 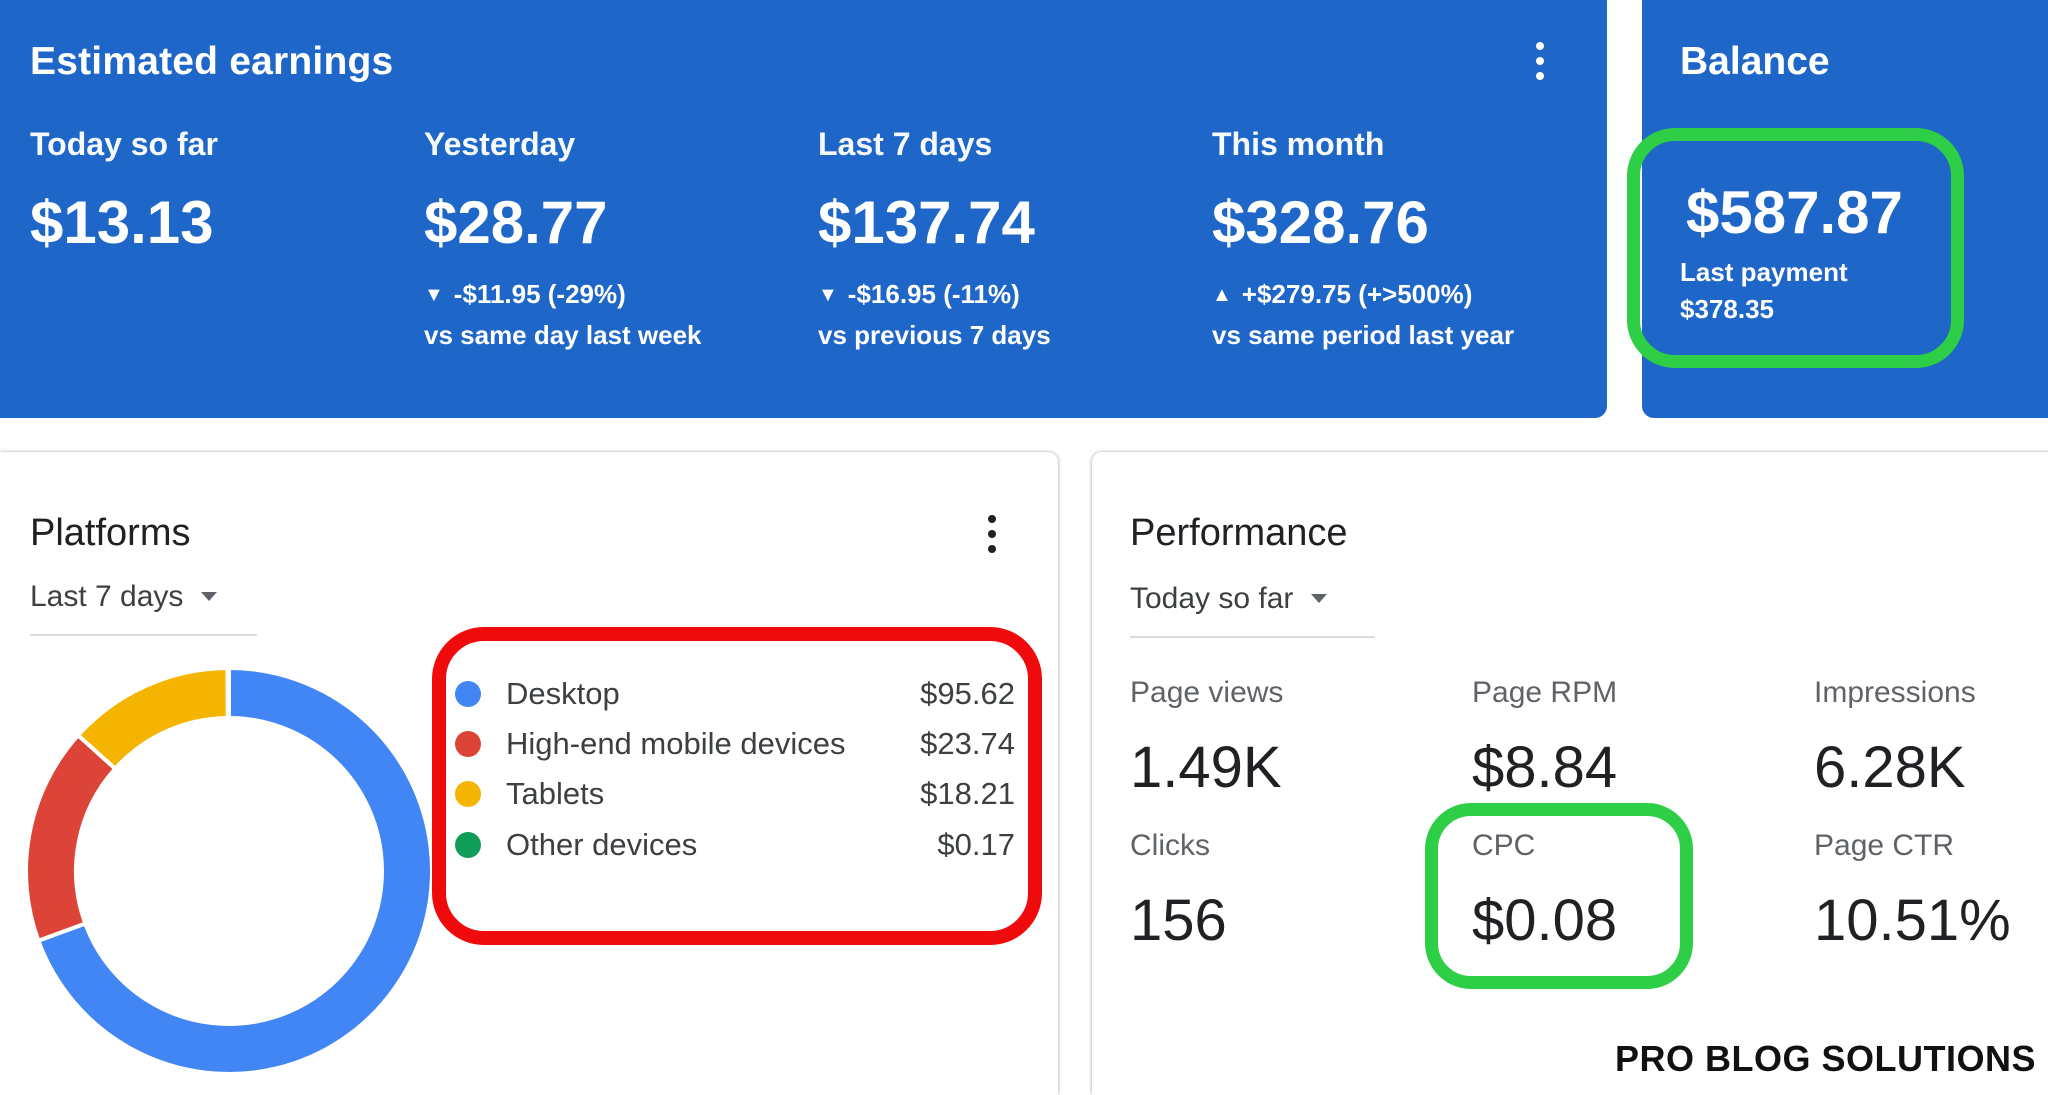 I want to click on metric-page-rpm: Page RPM $8.84, so click(x=1544, y=738).